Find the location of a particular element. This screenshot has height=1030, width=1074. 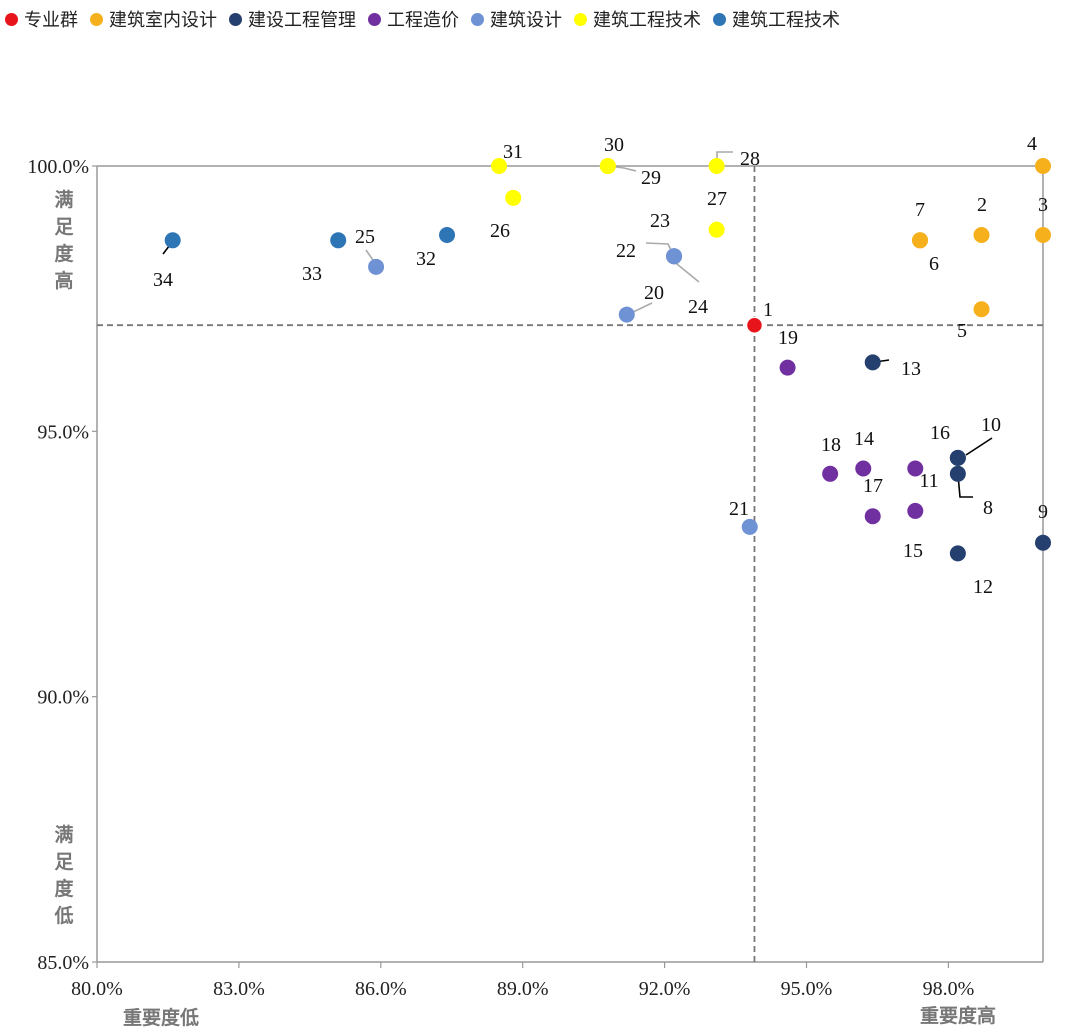

point-label: 9 is located at coordinates (1043, 512).